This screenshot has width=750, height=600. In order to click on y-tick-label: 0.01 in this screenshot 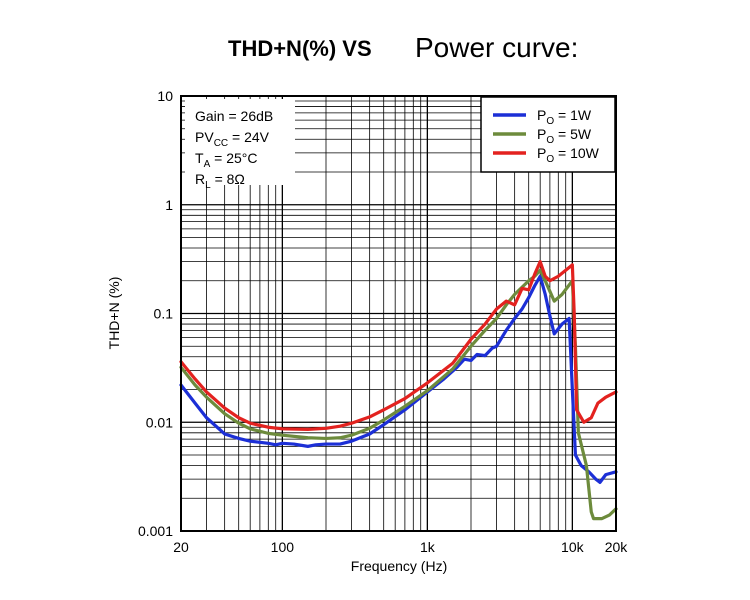, I will do `click(159, 422)`.